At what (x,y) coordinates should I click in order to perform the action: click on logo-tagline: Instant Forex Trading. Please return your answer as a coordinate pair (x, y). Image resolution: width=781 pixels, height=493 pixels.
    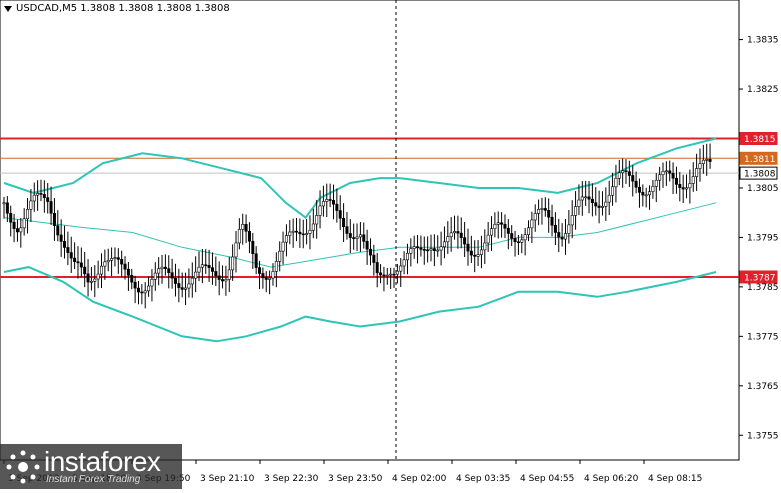
    Looking at the image, I should click on (93, 479).